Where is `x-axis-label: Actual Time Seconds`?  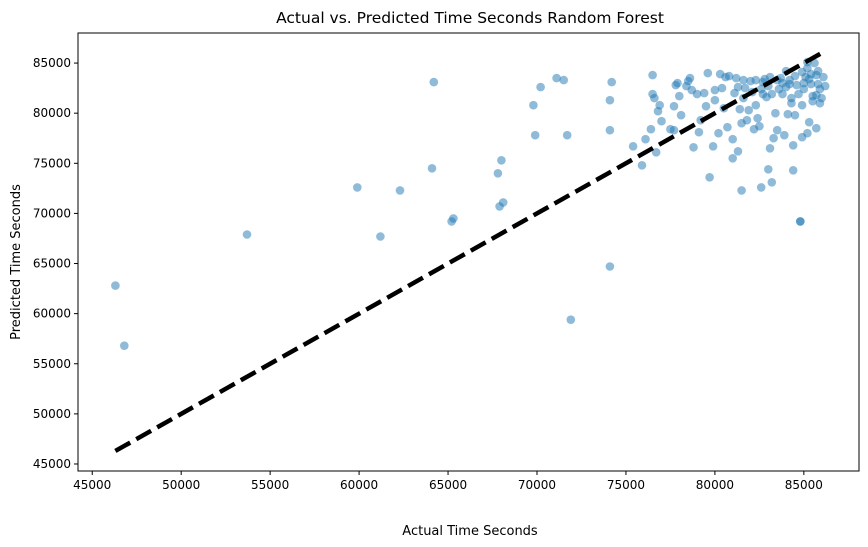 x-axis-label: Actual Time Seconds is located at coordinates (470, 531).